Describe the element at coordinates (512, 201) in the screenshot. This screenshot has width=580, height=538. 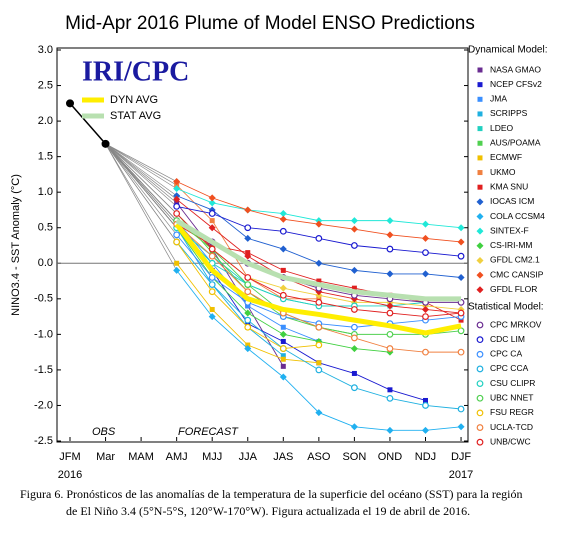
I see `legend-label: IOCAS ICM` at that location.